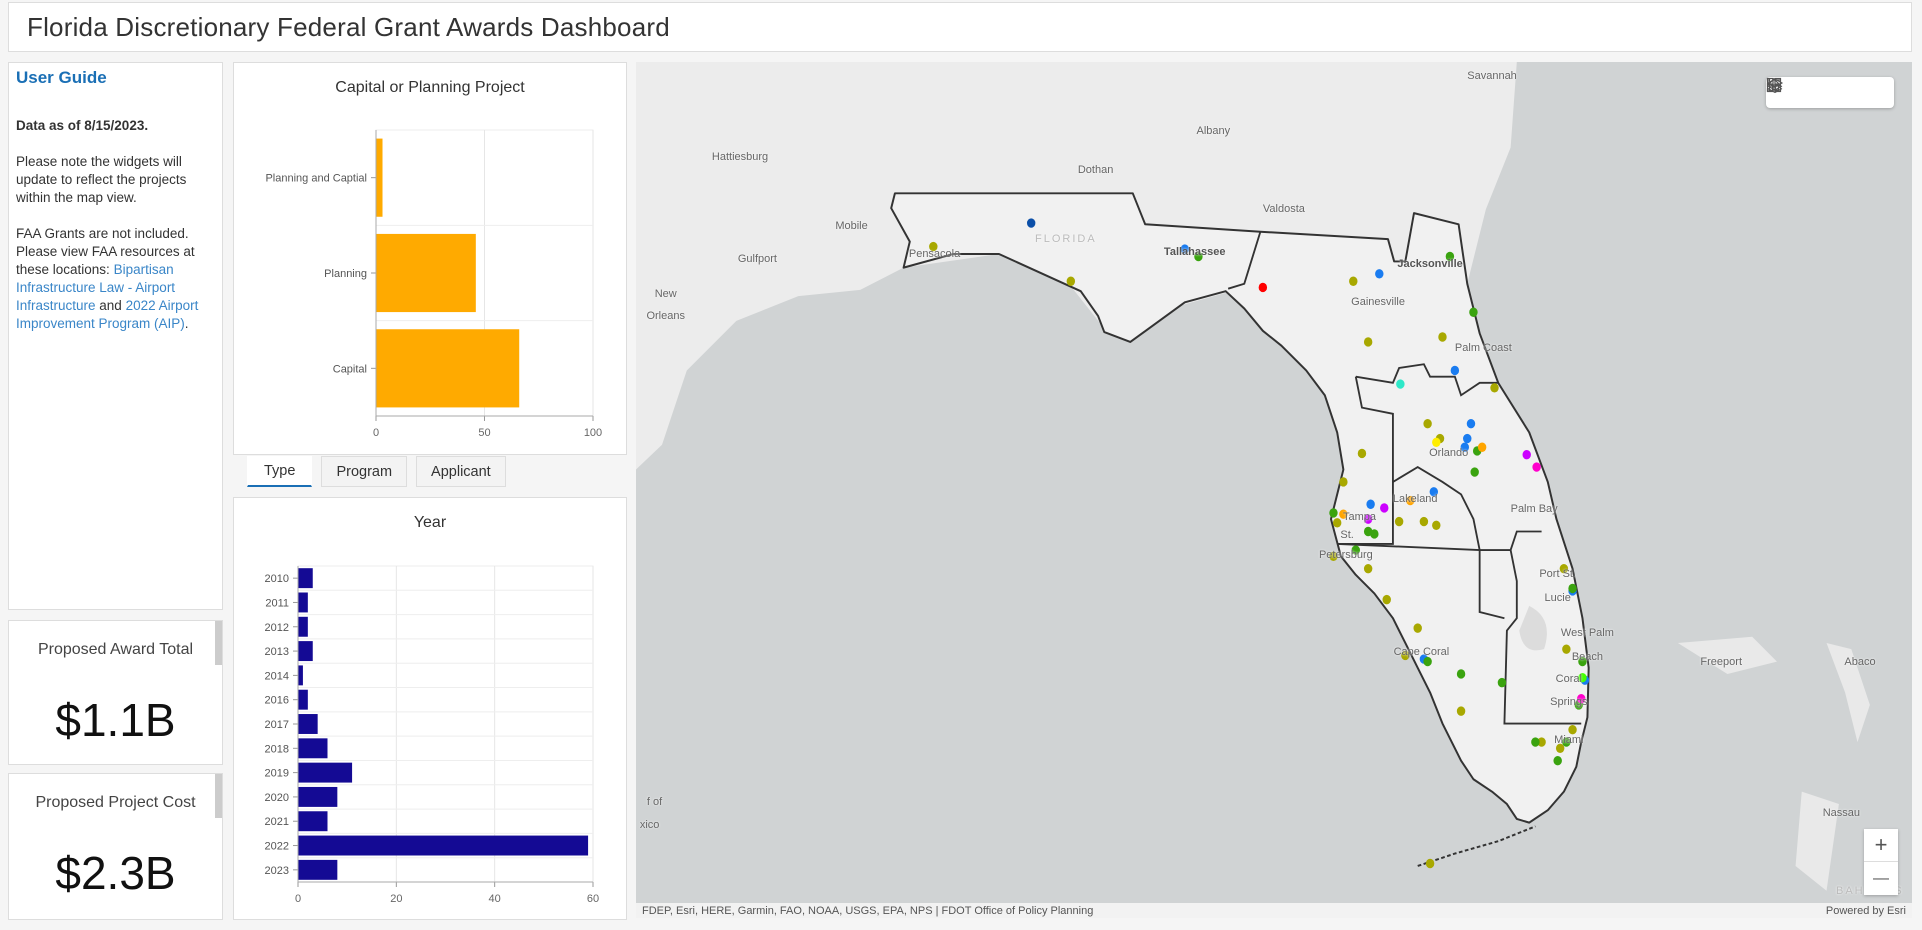  I want to click on year-chart-title: Year, so click(430, 522).